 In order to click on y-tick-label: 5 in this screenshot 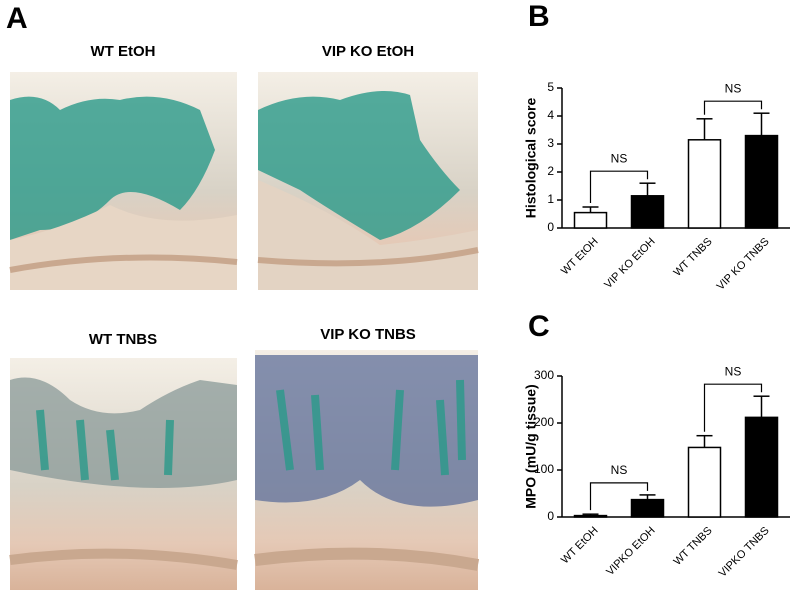, I will do `click(550, 87)`.